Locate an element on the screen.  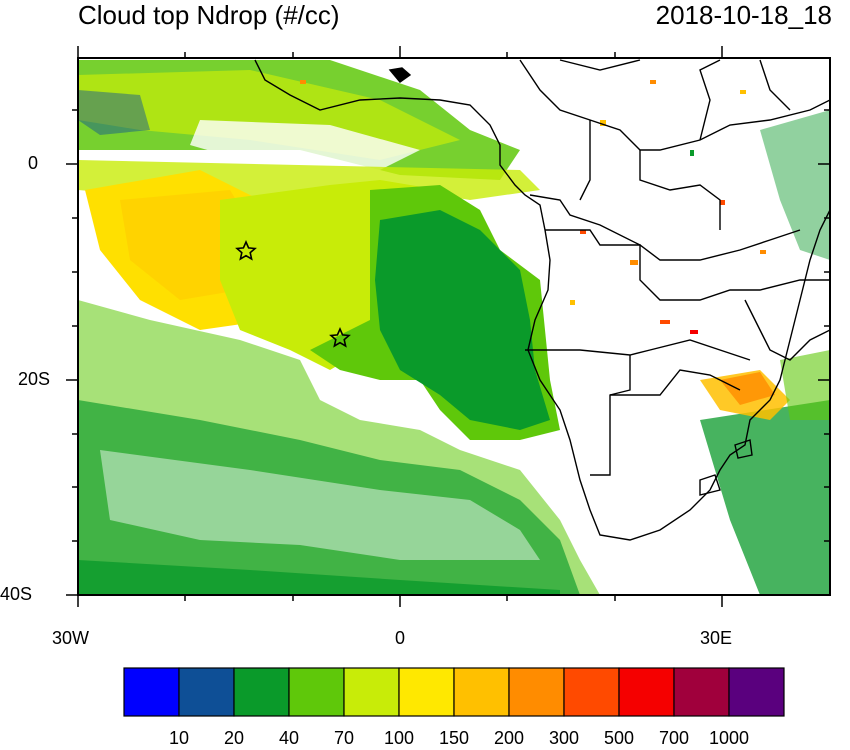
colorbar is located at coordinates (454, 692).